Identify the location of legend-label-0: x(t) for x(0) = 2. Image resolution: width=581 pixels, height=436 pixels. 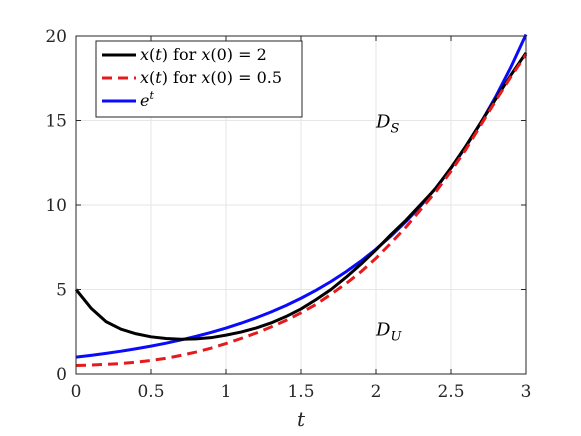
(203, 54).